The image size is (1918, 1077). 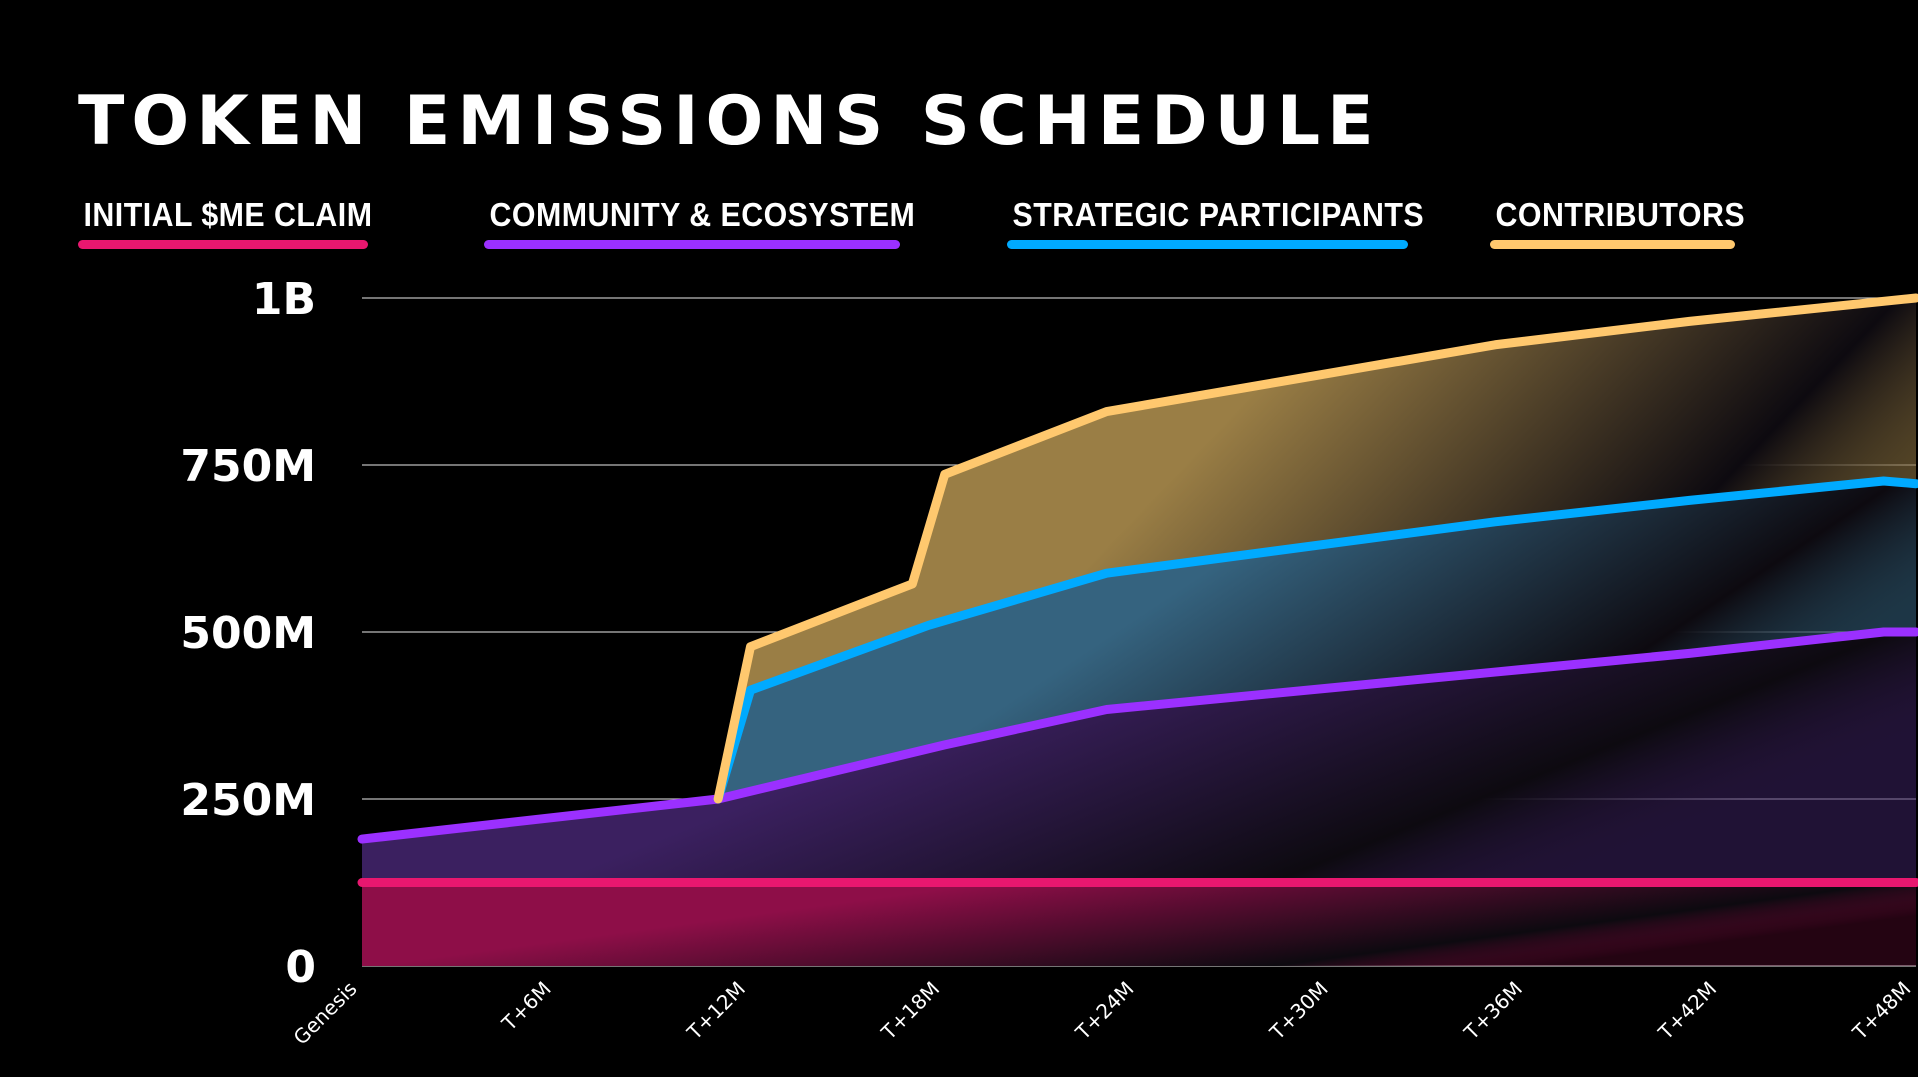 What do you see at coordinates (1298, 1011) in the screenshot?
I see `x-tick-label: T+30M` at bounding box center [1298, 1011].